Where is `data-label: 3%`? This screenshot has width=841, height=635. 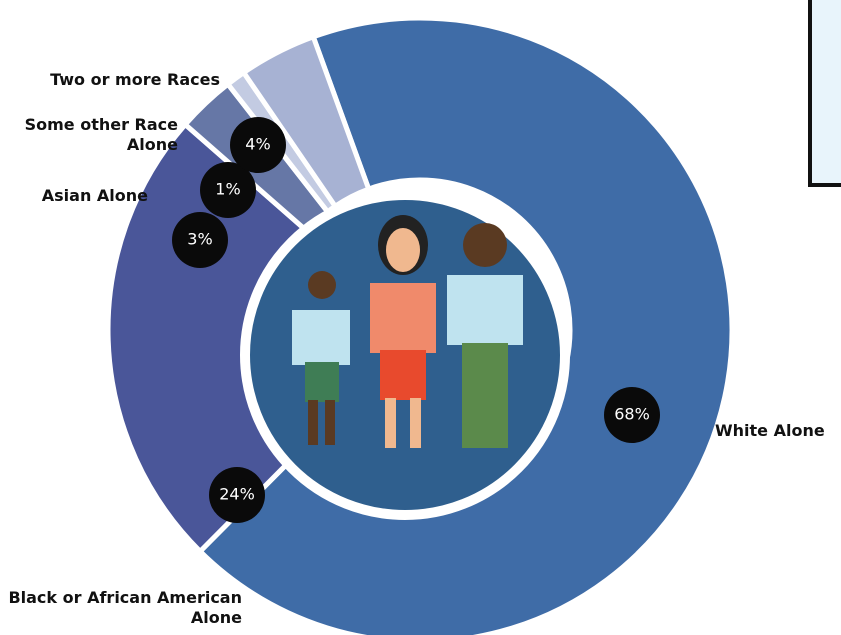
data-label: 3% is located at coordinates (199, 239).